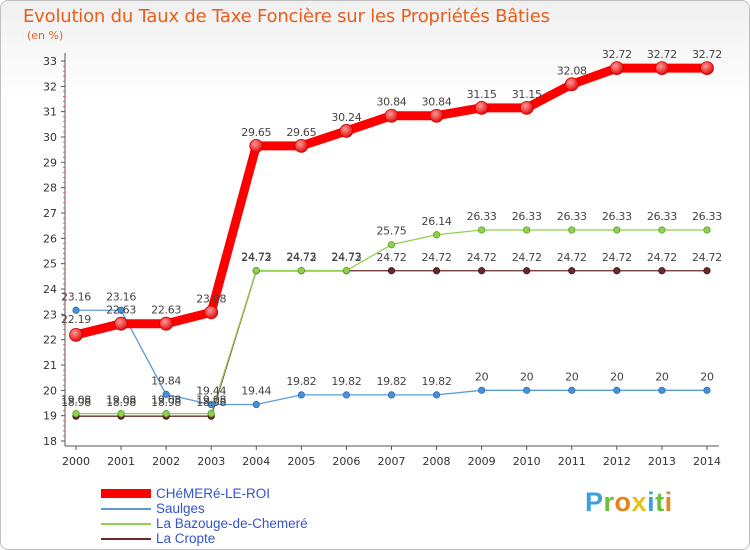  What do you see at coordinates (639, 502) in the screenshot?
I see `logo-letter: x` at bounding box center [639, 502].